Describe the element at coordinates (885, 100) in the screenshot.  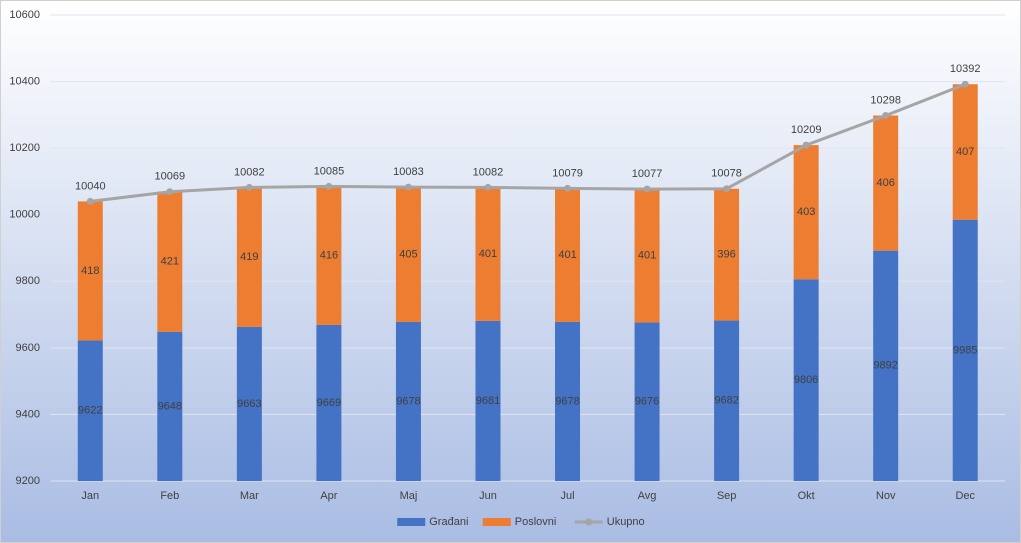
I see `data-label: 10298` at that location.